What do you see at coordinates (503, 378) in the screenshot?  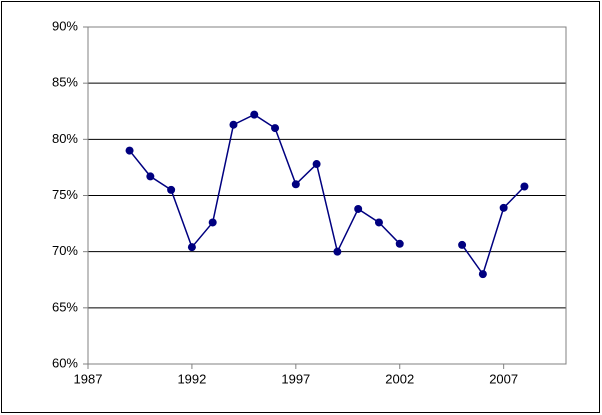 I see `x-tick-label: 2007` at bounding box center [503, 378].